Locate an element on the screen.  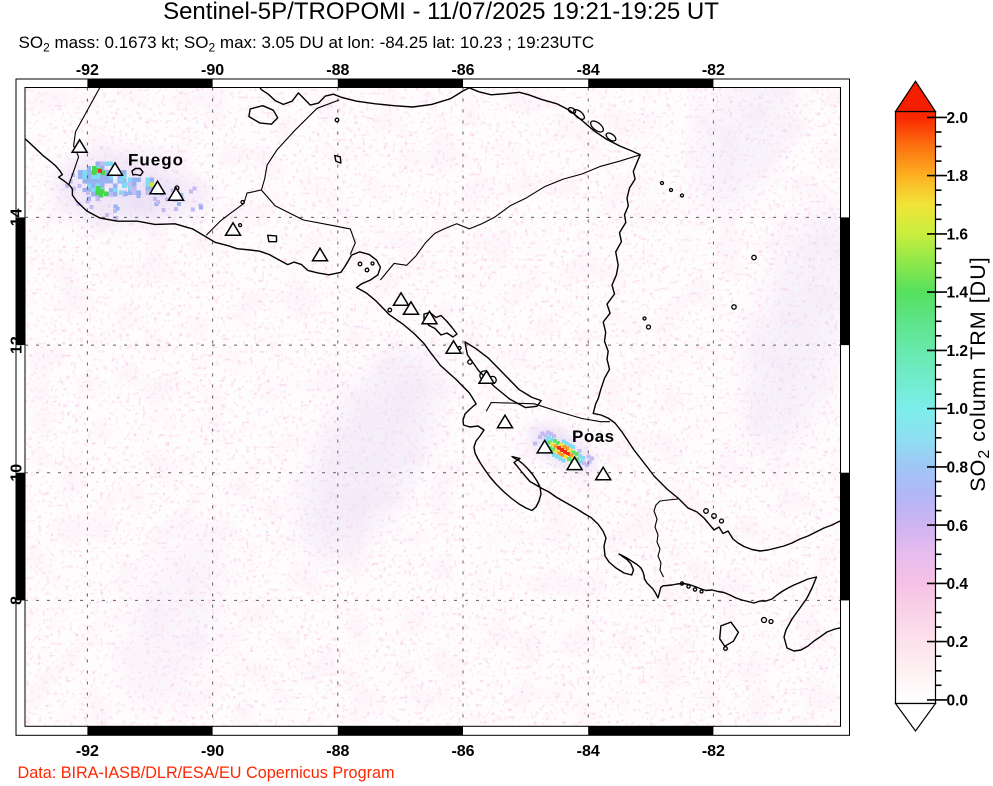
svg-text: 0.2 is located at coordinates (958, 642).